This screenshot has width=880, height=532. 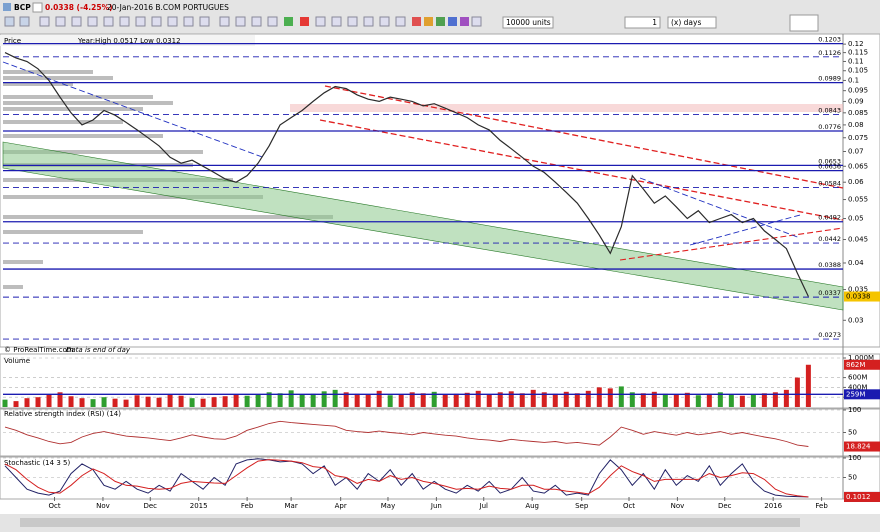 What do you see at coordinates (168, 7) in the screenshot?
I see `instrument-info: 20-Jan-2016 B.COM PORTUGUES` at bounding box center [168, 7].